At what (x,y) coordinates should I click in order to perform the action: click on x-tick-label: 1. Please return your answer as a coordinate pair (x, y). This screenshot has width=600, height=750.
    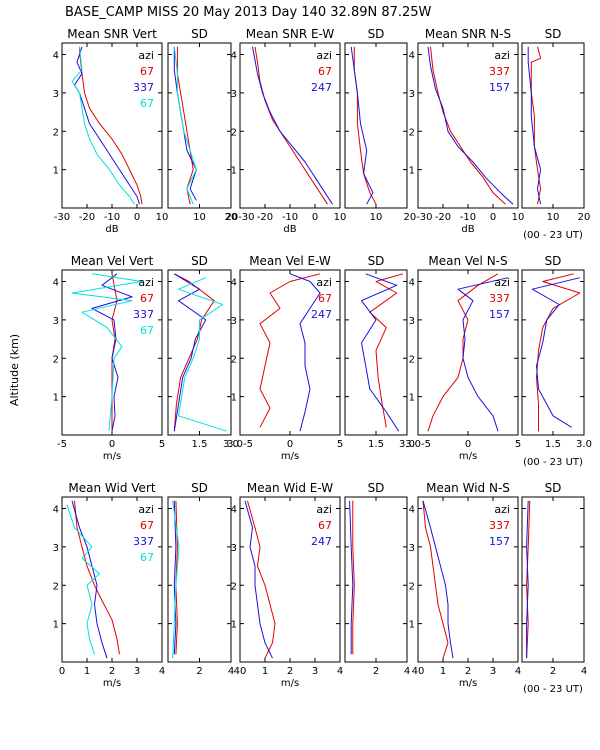
    Looking at the image, I should click on (87, 671).